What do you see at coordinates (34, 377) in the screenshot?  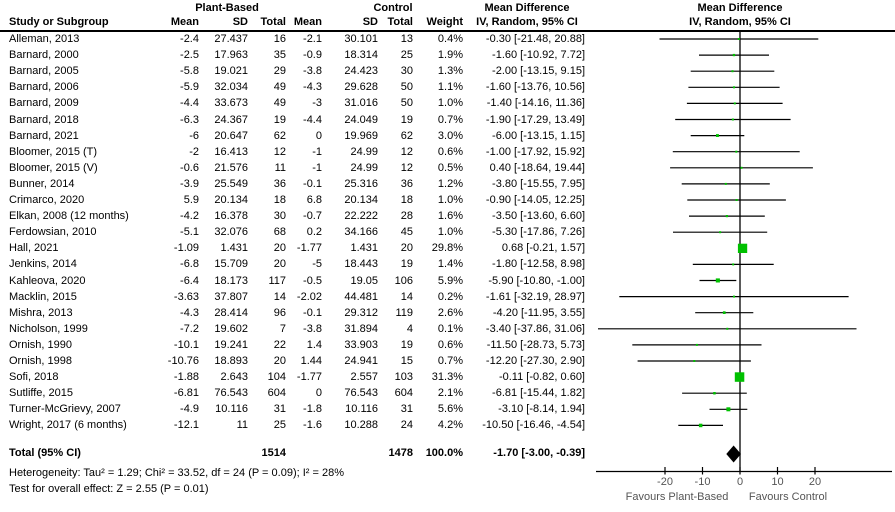 I see `study-name: Sofi, 2018` at bounding box center [34, 377].